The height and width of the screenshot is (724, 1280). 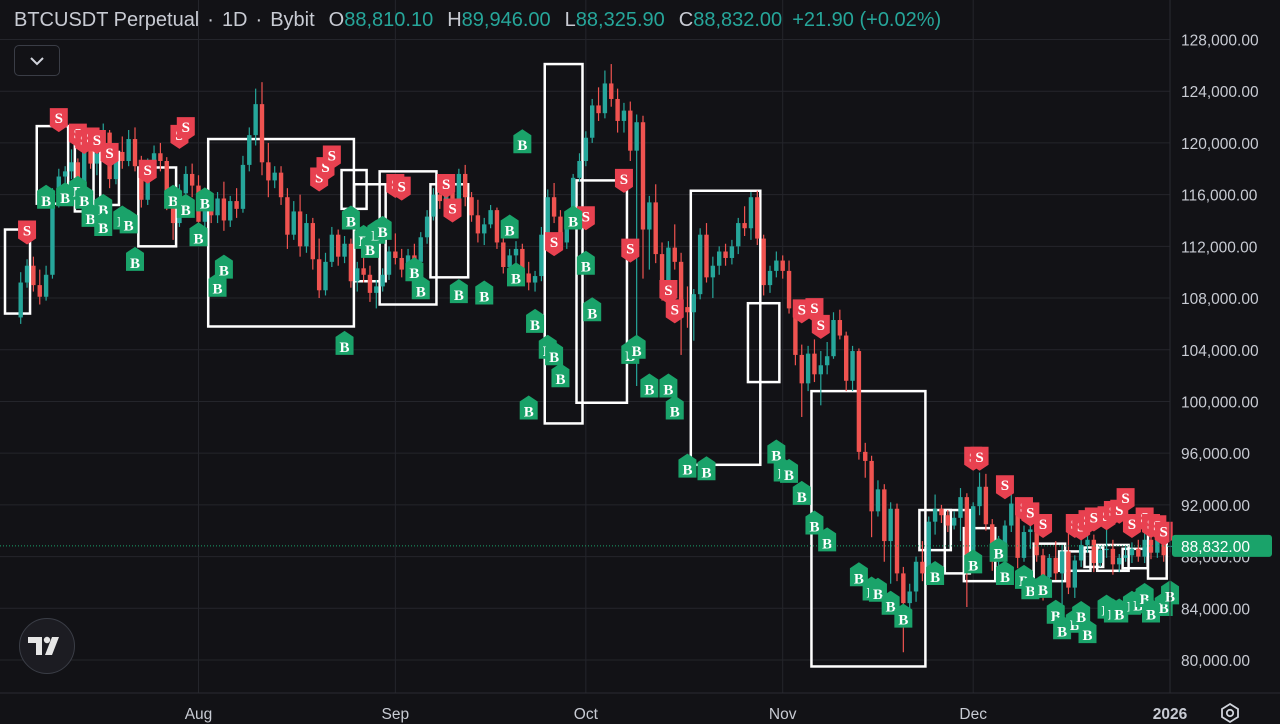 I want to click on y-tick-label: 100,000.00, so click(x=1220, y=402).